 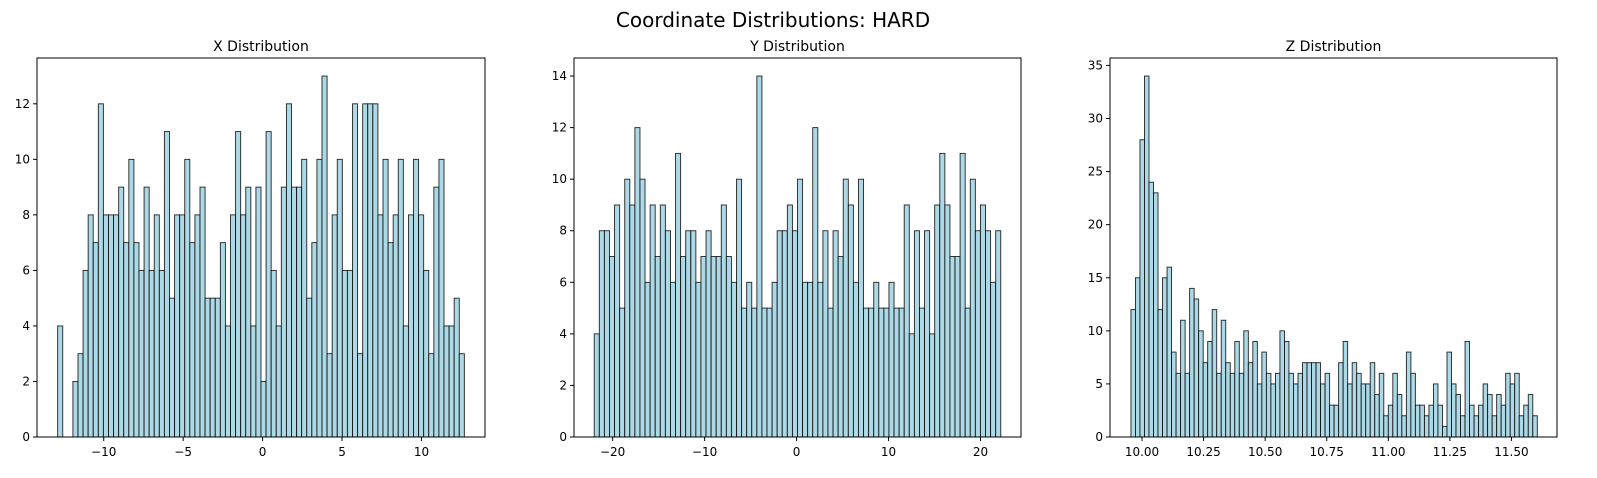 What do you see at coordinates (1334, 47) in the screenshot?
I see `panel-title: Z Distribution` at bounding box center [1334, 47].